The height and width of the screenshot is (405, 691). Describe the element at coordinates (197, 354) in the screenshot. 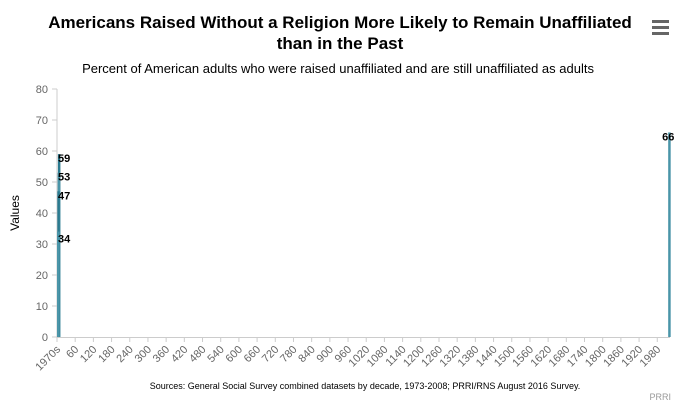

I see `x-tick-label: 480` at that location.